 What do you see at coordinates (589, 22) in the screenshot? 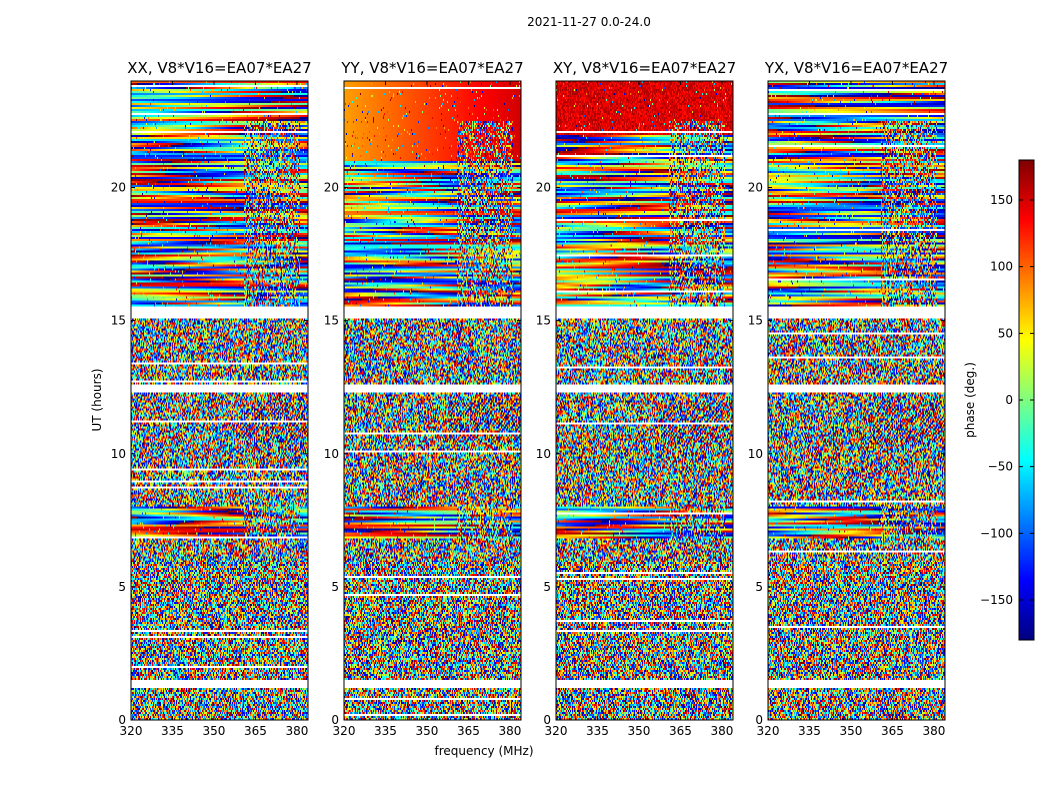
I see `figure-suptitle: 2021-11-27 0.0-24.0` at bounding box center [589, 22].